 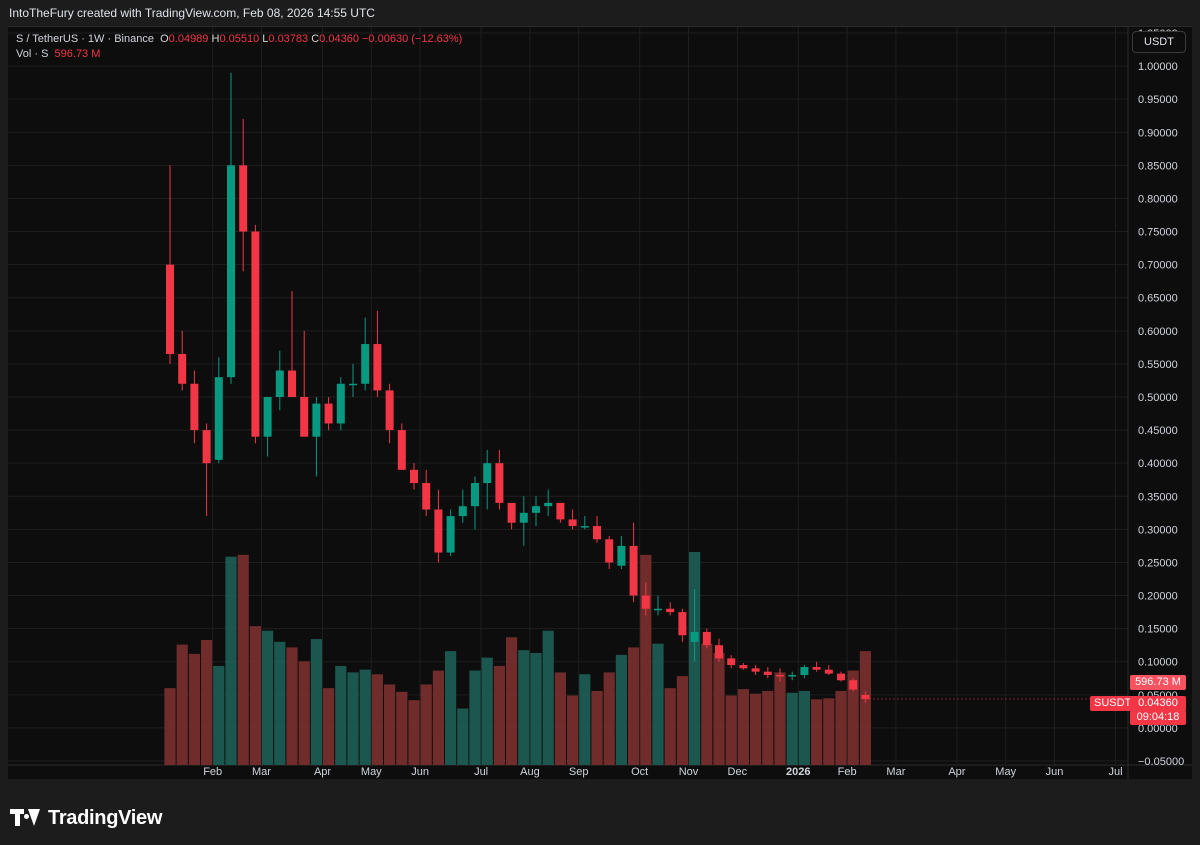 I want to click on bar-countdown-tag: 09:04:18, so click(x=1158, y=717).